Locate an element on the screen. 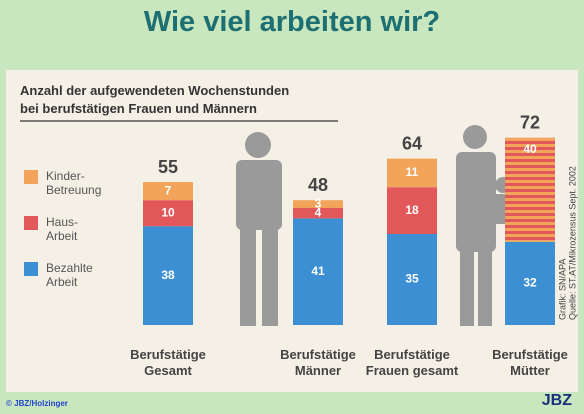 This screenshot has height=414, width=584. value-label: 32 is located at coordinates (530, 283).